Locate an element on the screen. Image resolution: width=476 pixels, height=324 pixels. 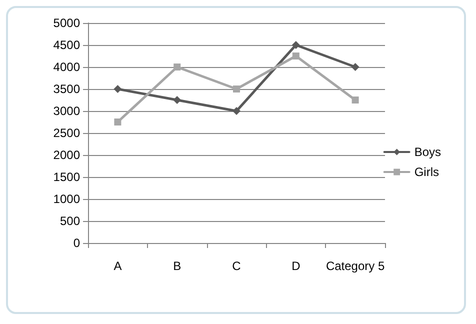
y-tick-label: 4000 is located at coordinates (66, 67).